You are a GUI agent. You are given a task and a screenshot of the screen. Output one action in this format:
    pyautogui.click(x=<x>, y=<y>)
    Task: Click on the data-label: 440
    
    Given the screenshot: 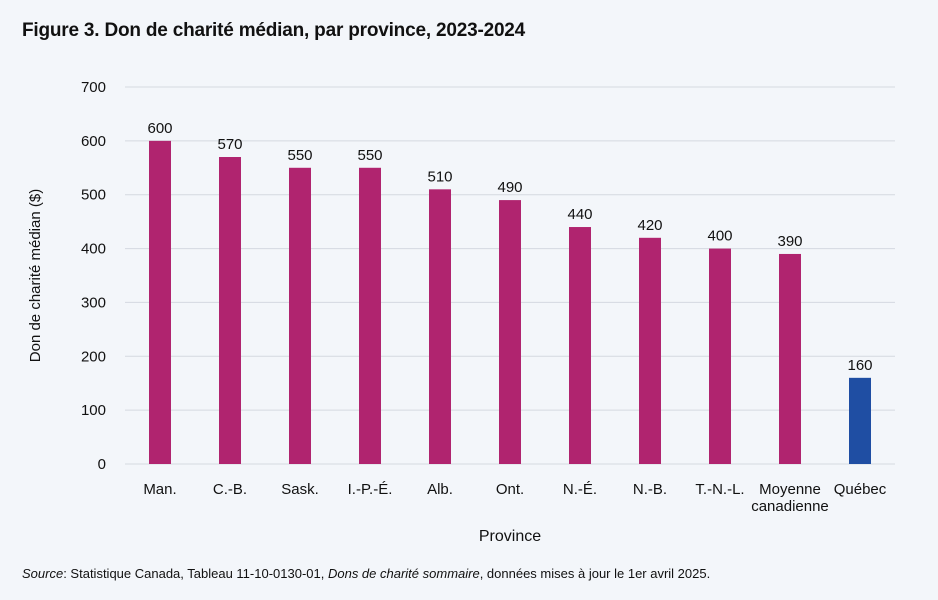 What is the action you would take?
    pyautogui.click(x=579, y=214)
    